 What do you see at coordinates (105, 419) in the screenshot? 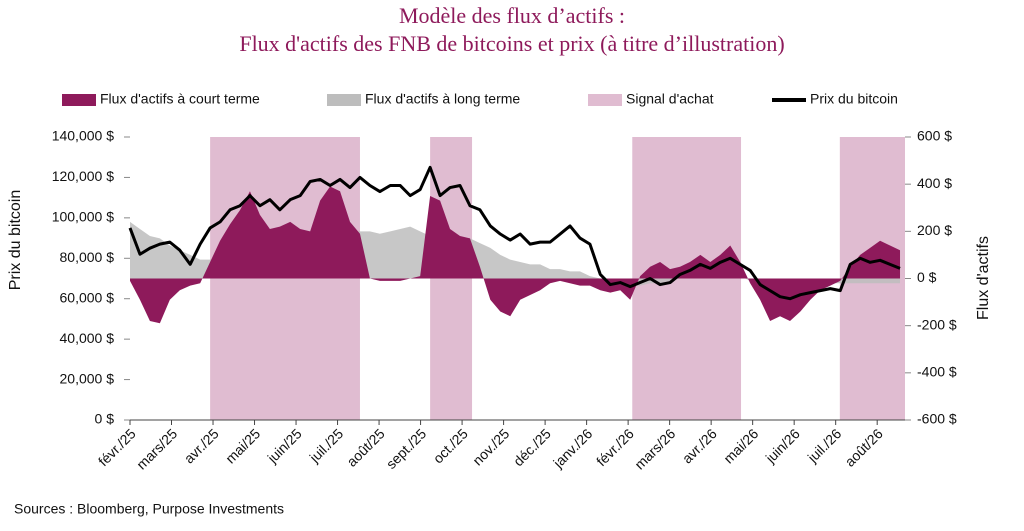
I see `y-tick-label: 0 $` at bounding box center [105, 419].